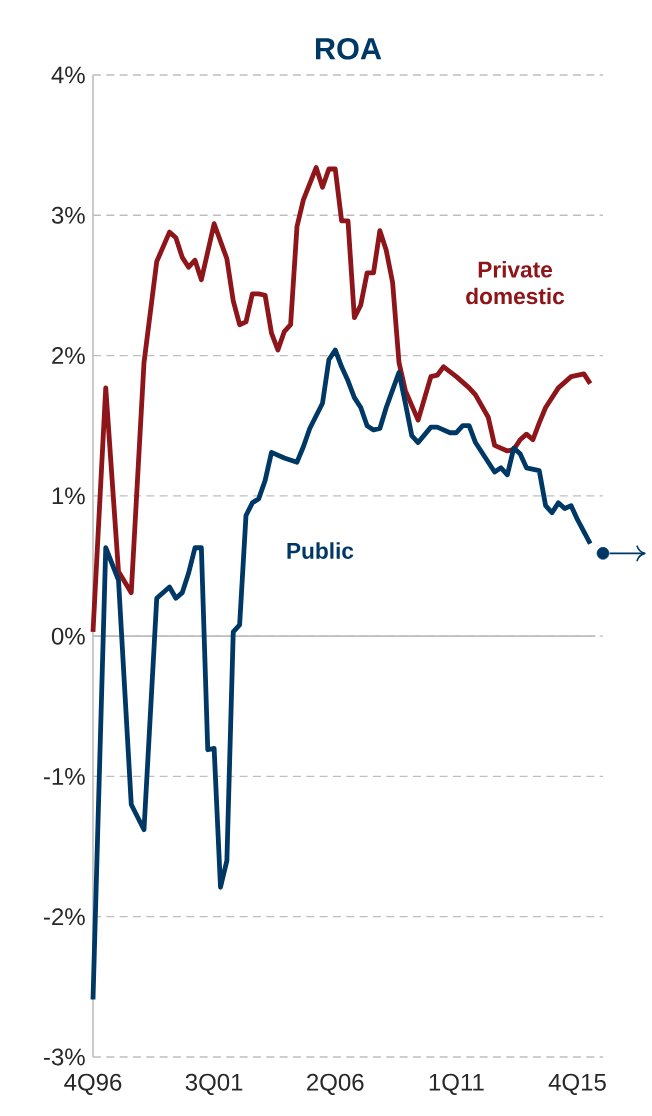  What do you see at coordinates (577, 1084) in the screenshot?
I see `x-tick-label: 4Q15` at bounding box center [577, 1084].